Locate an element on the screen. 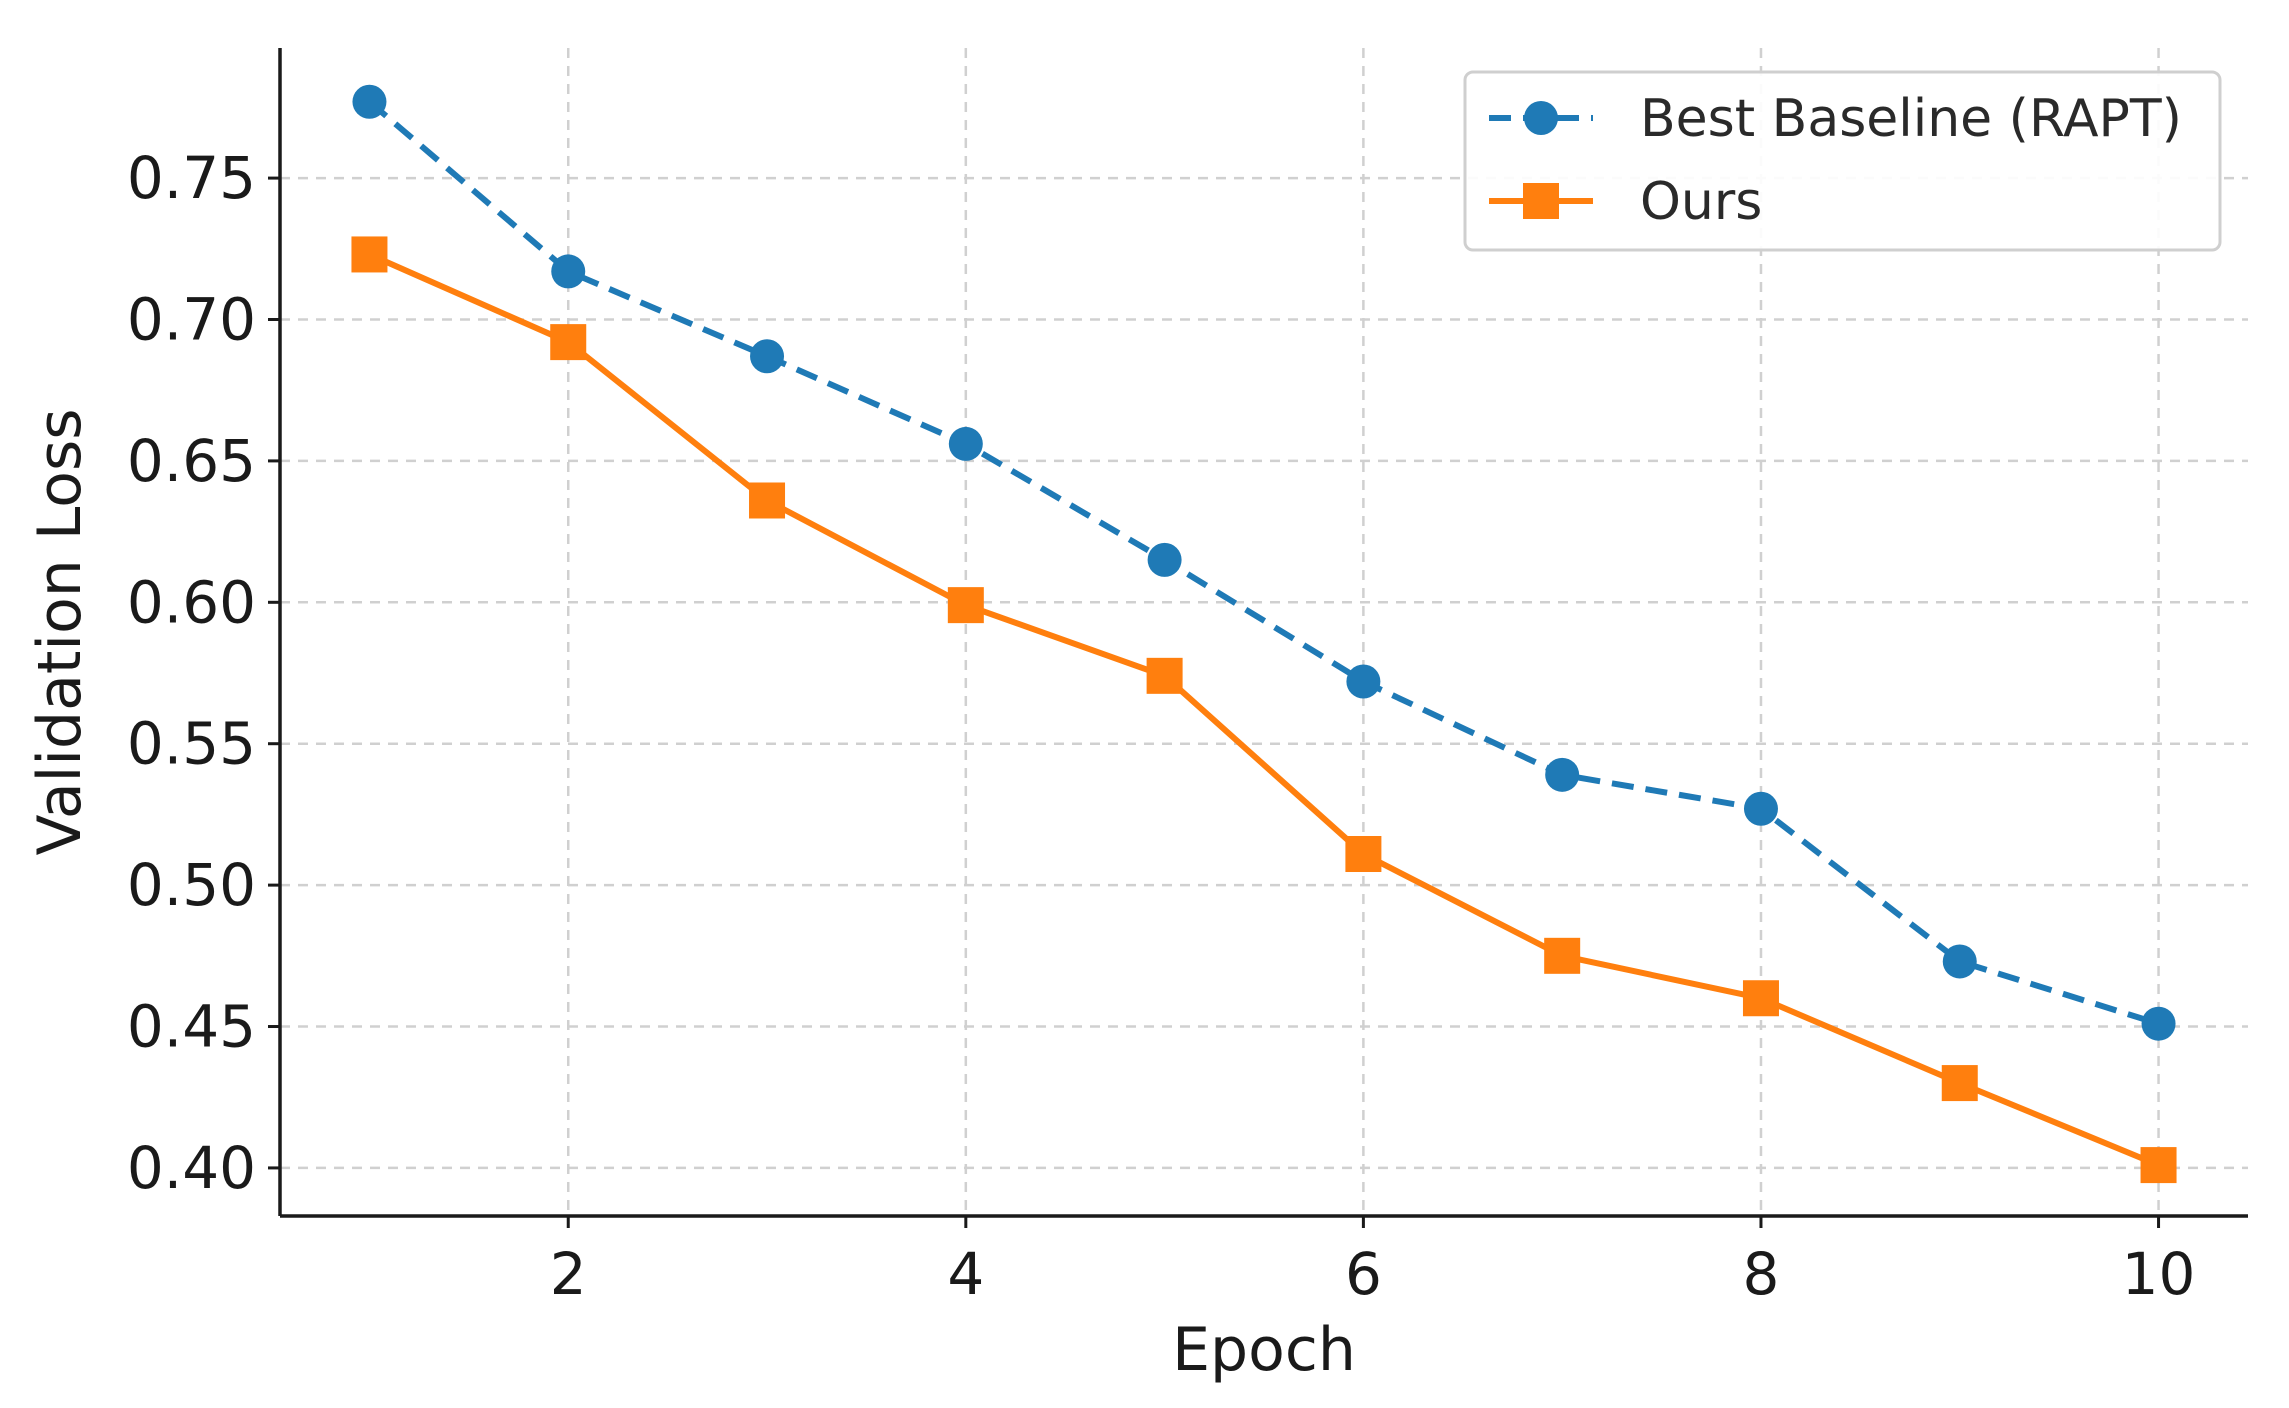  y-tick-label: 0.45 is located at coordinates (191, 1027).